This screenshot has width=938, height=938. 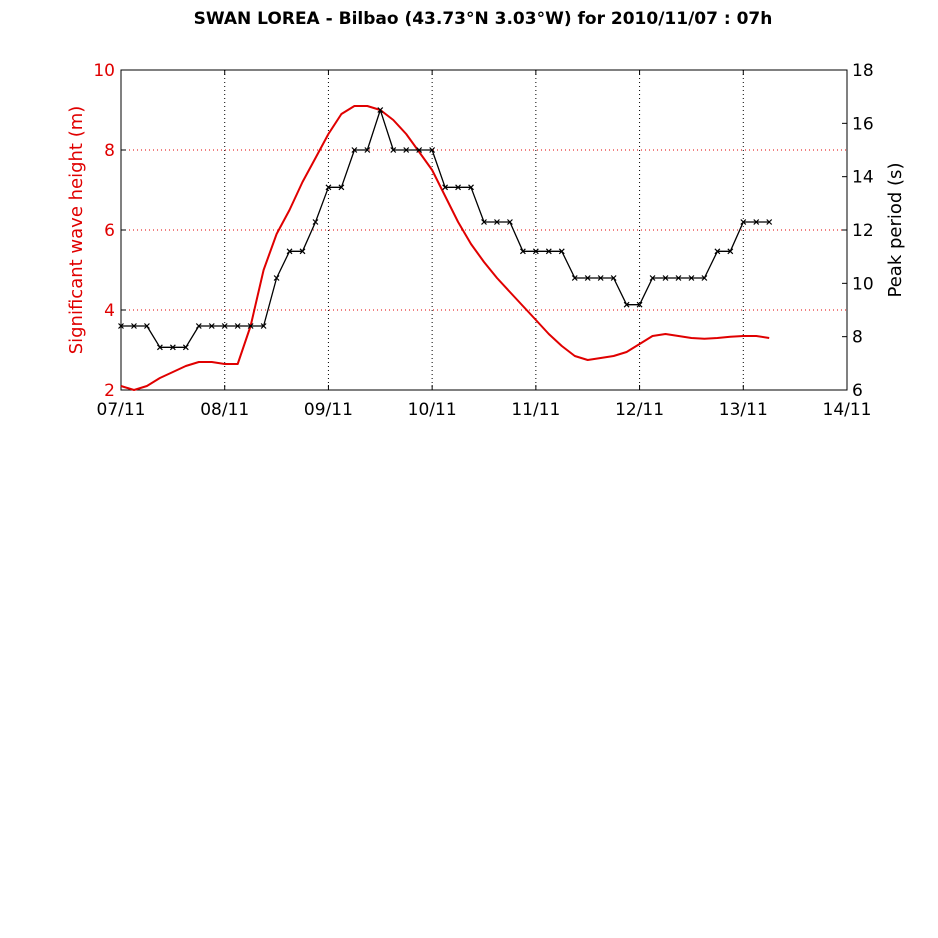 I want to click on right-tick-label: 12, so click(x=863, y=231).